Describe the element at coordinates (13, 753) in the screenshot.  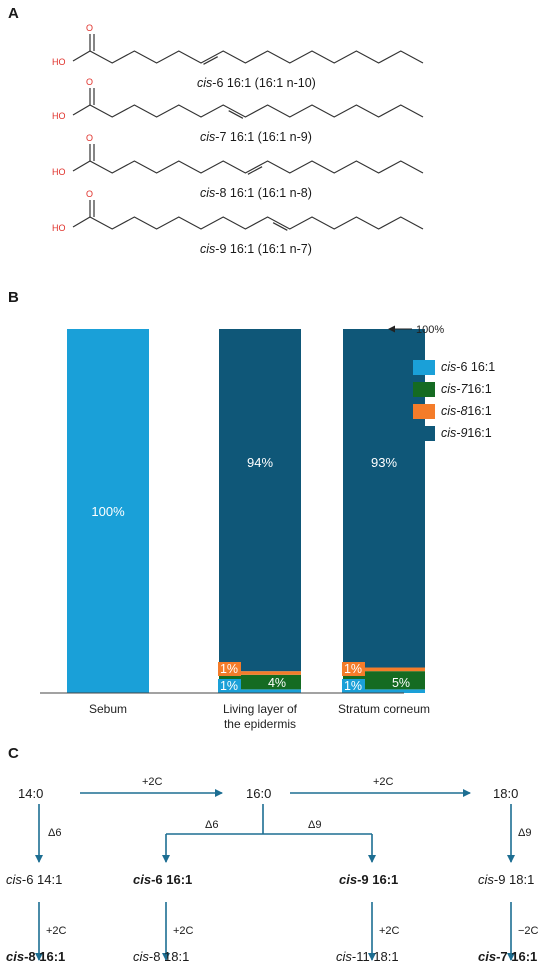
I see `panel-c-label: C` at that location.